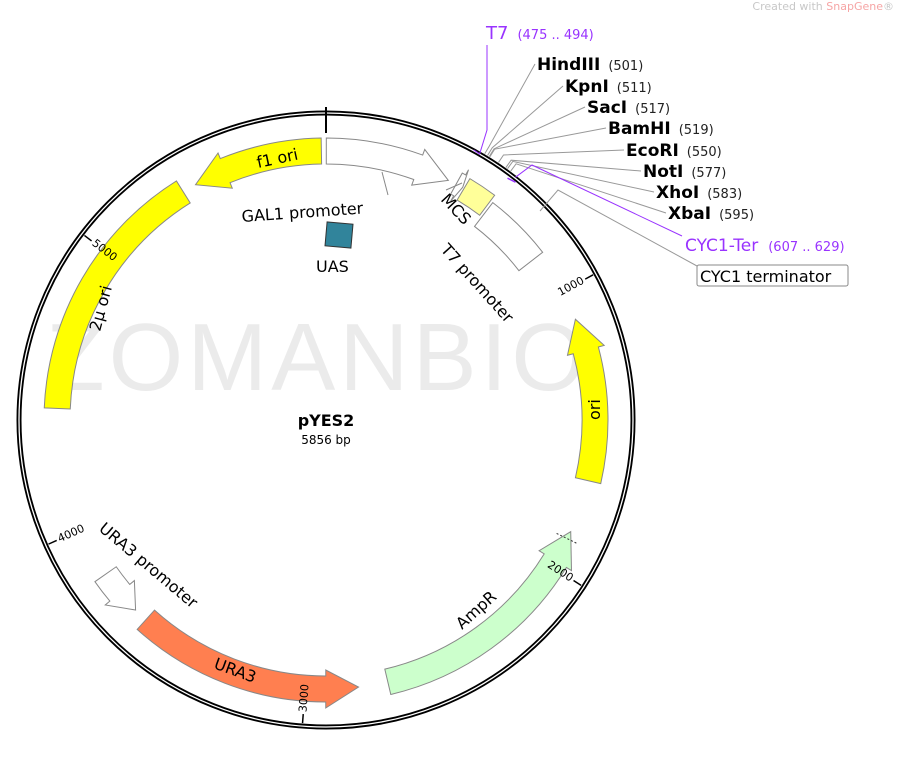 This screenshot has height=762, width=900. Describe the element at coordinates (480, 100) in the screenshot. I see `primer-line-t7` at that location.